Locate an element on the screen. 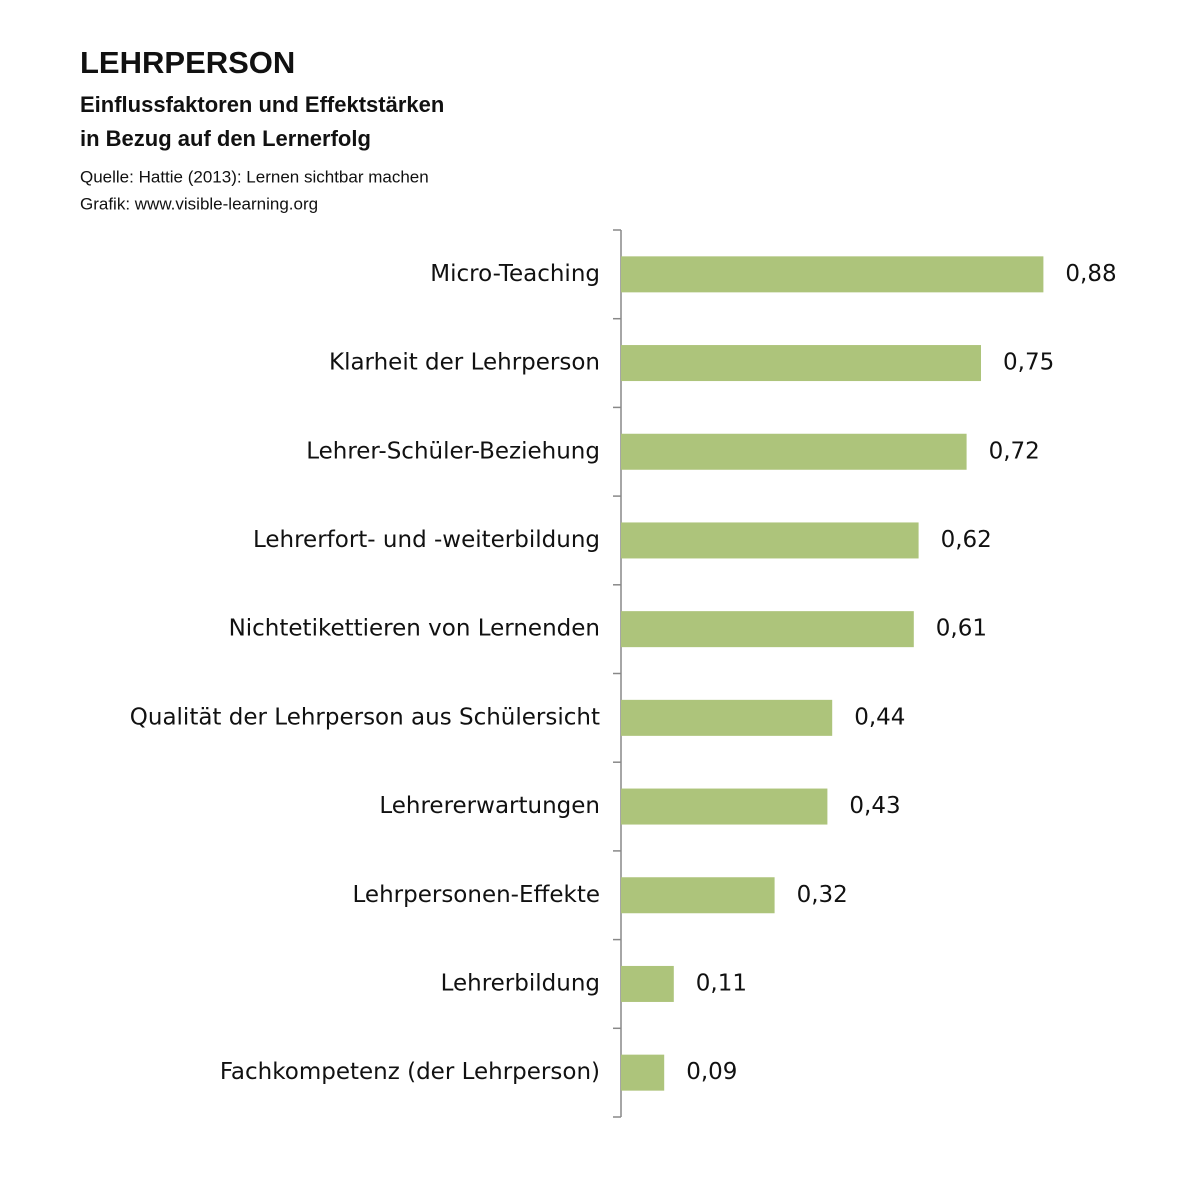 The image size is (1184, 1204). value-label: 0,75 is located at coordinates (1028, 363).